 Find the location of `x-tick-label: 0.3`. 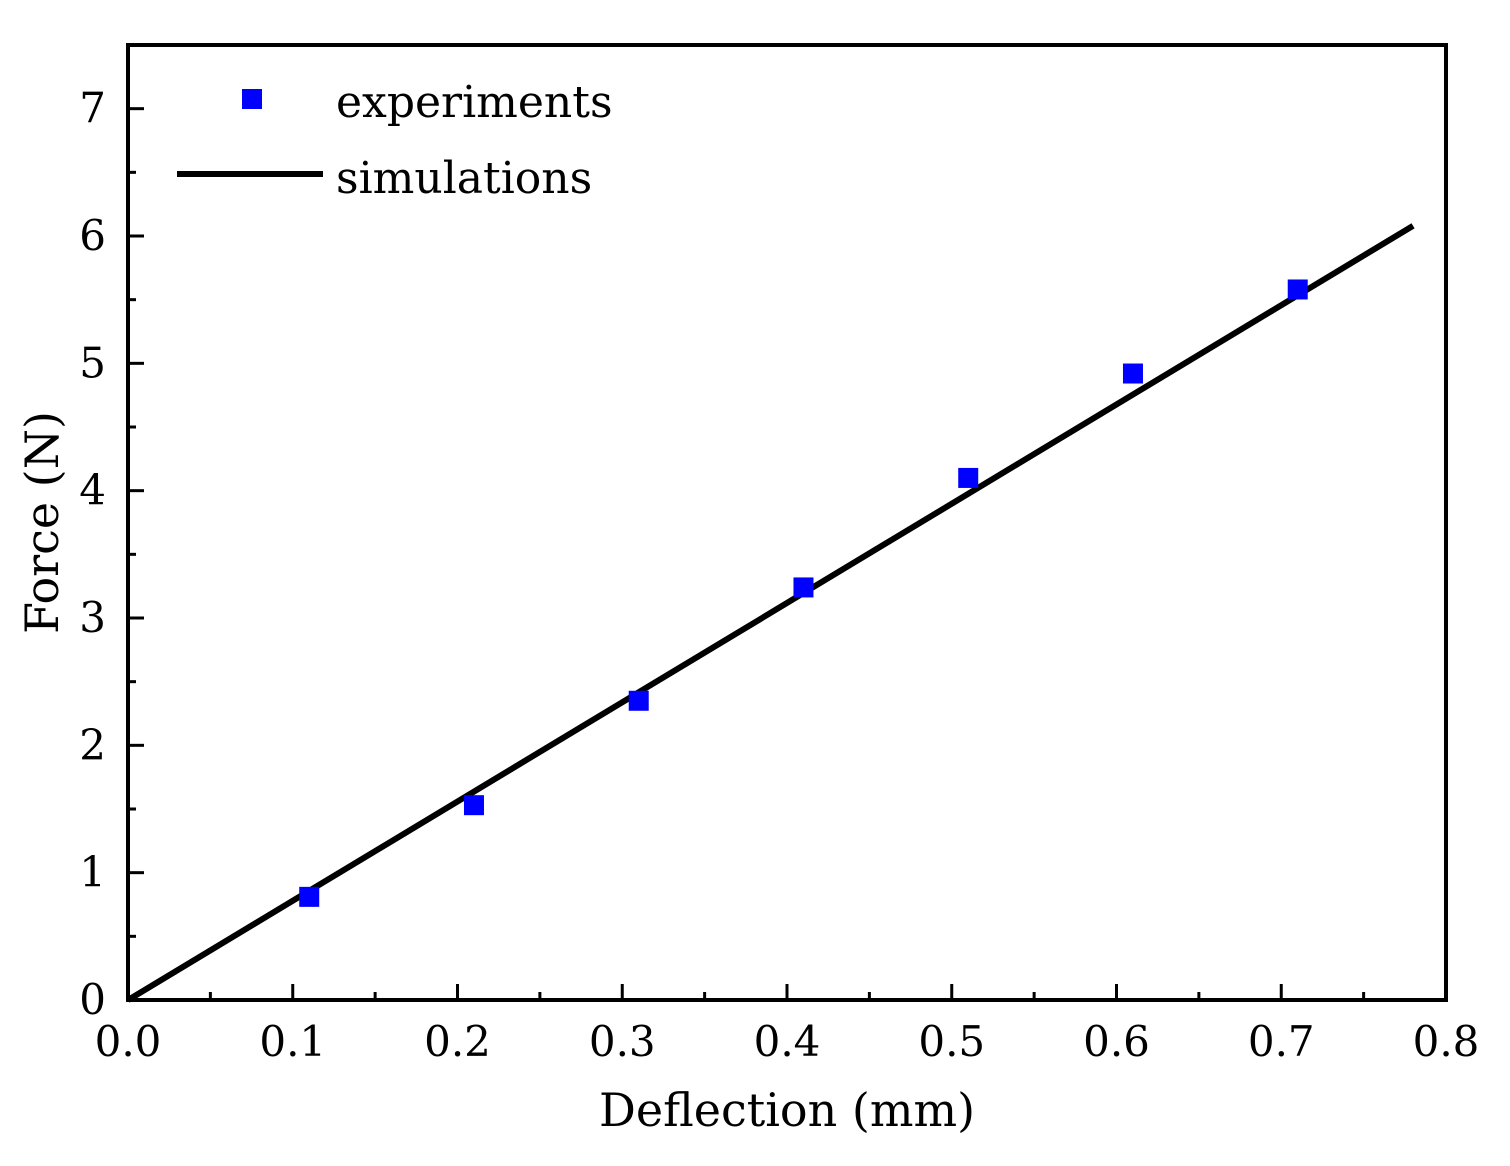

x-tick-label: 0.3 is located at coordinates (622, 1041).